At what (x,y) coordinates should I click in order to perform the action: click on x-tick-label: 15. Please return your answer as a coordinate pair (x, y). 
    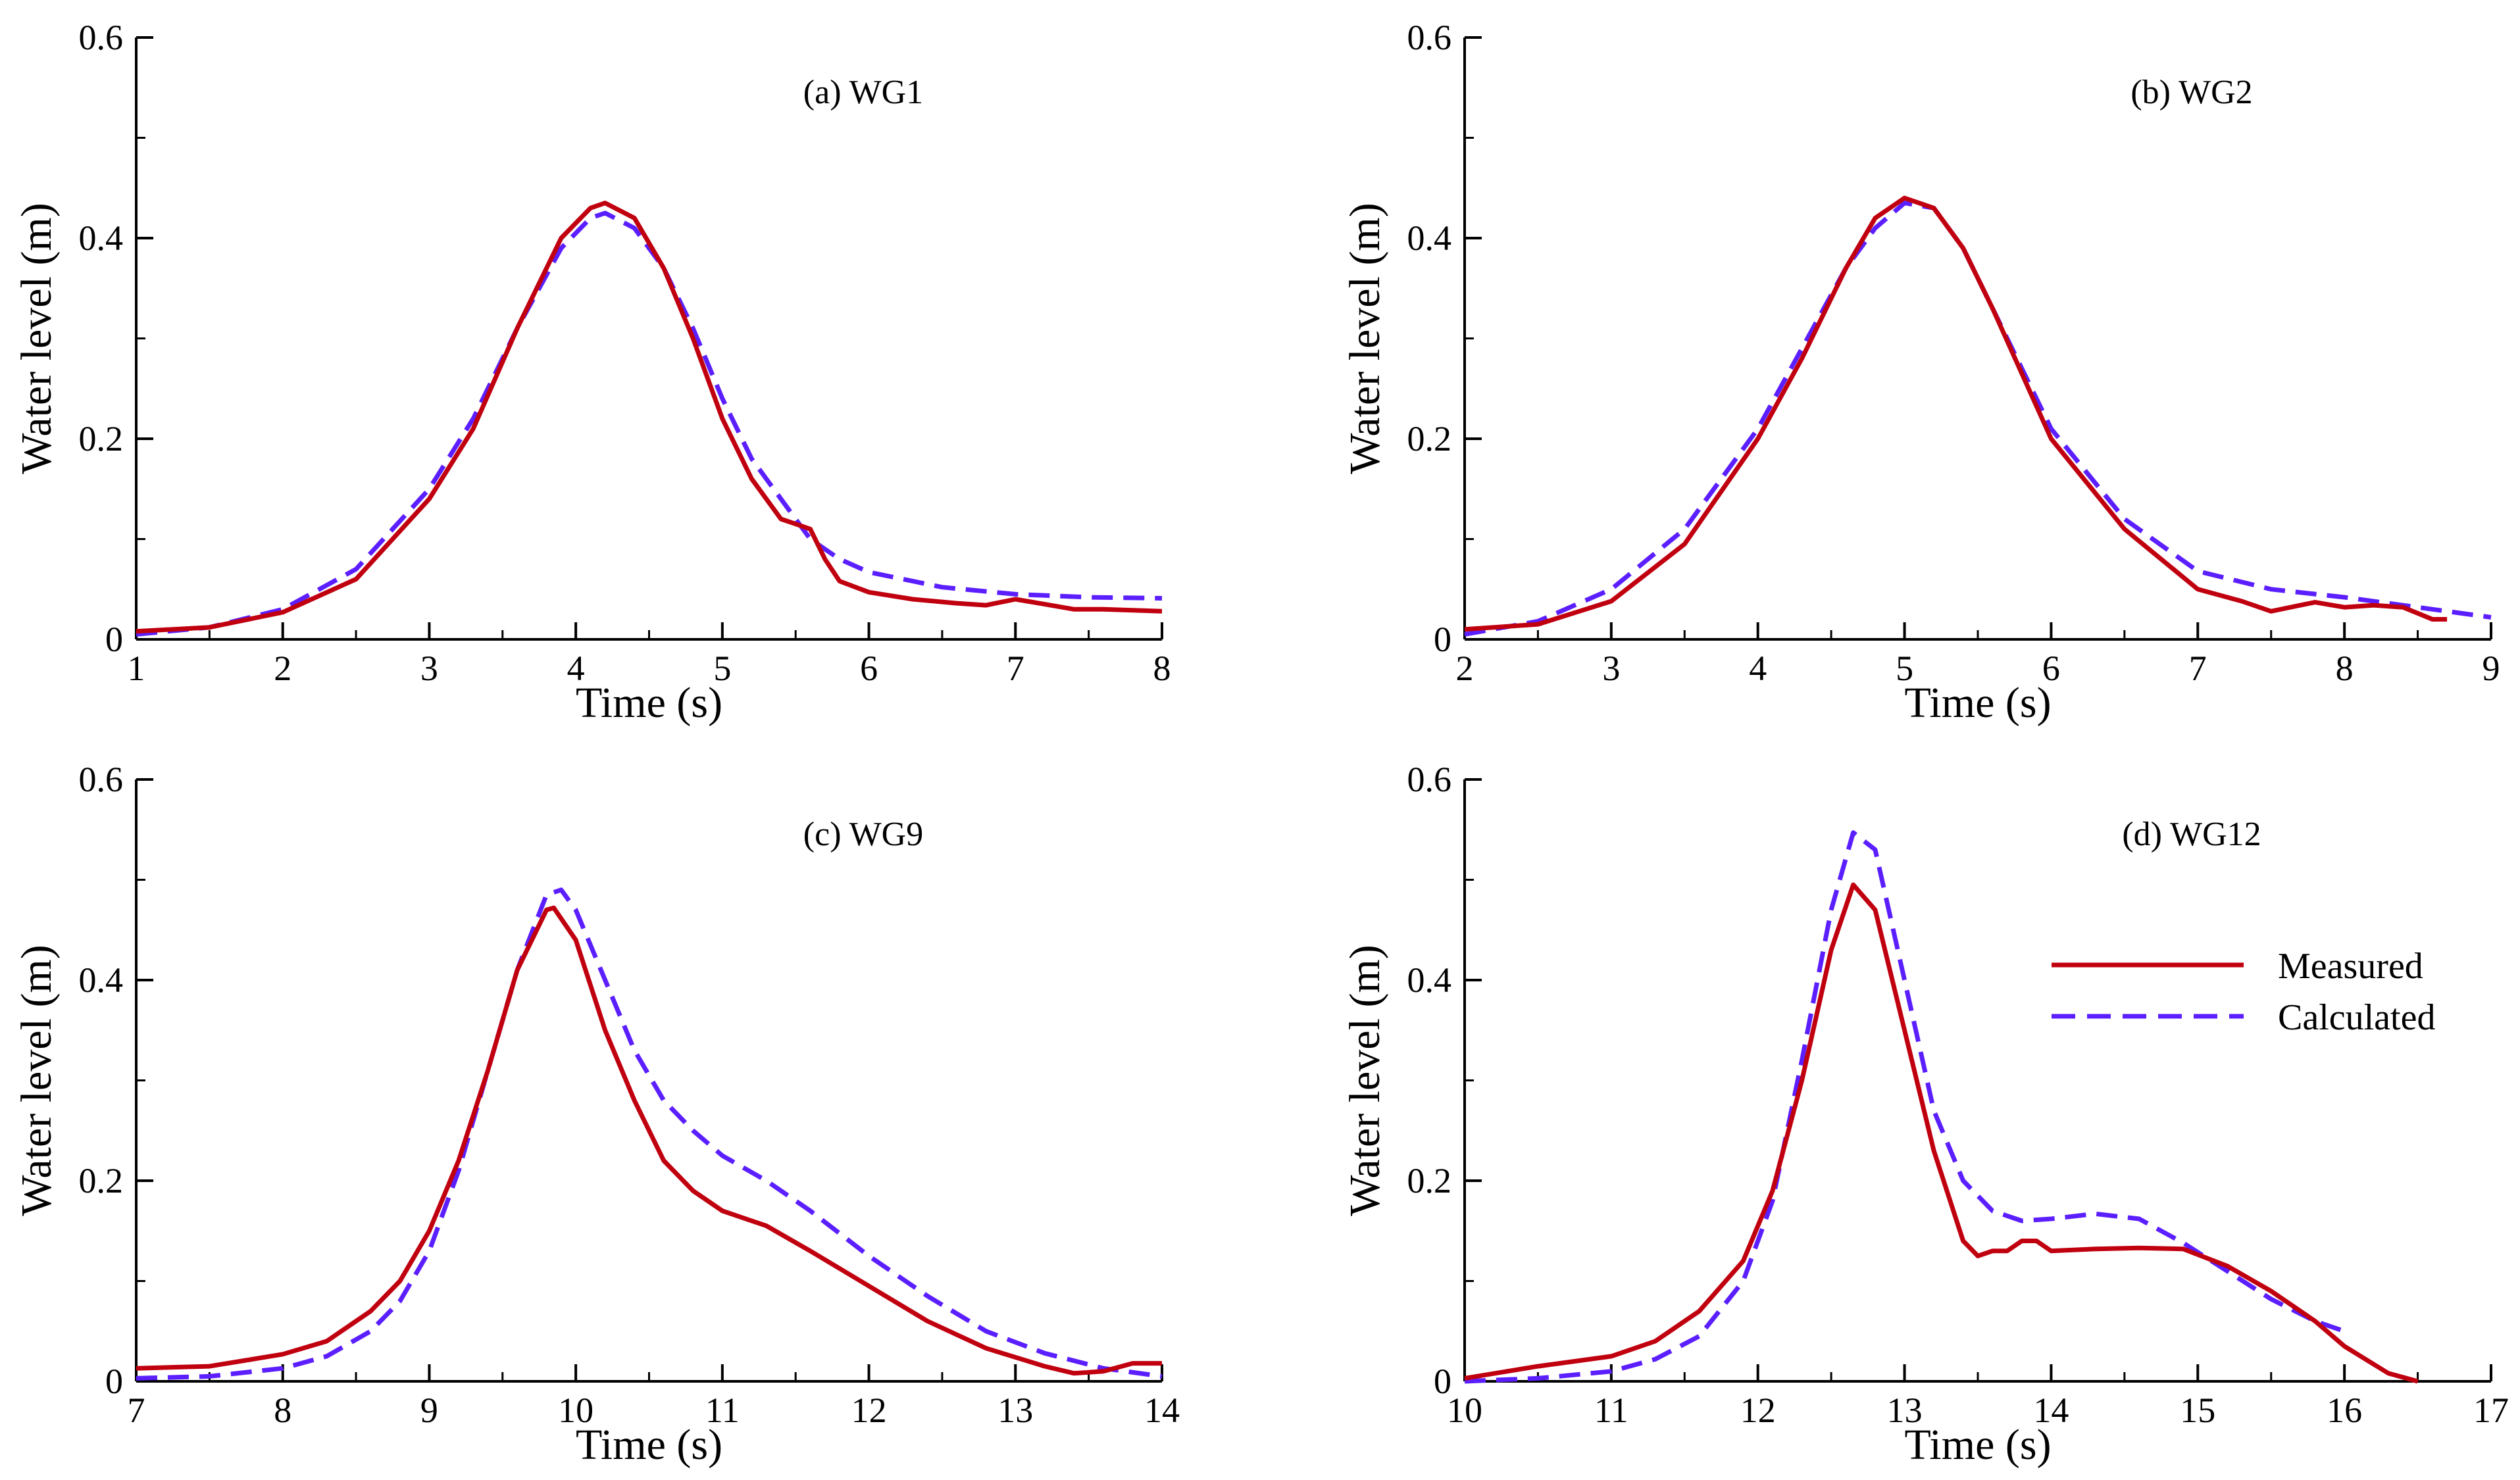
    Looking at the image, I should click on (2197, 1410).